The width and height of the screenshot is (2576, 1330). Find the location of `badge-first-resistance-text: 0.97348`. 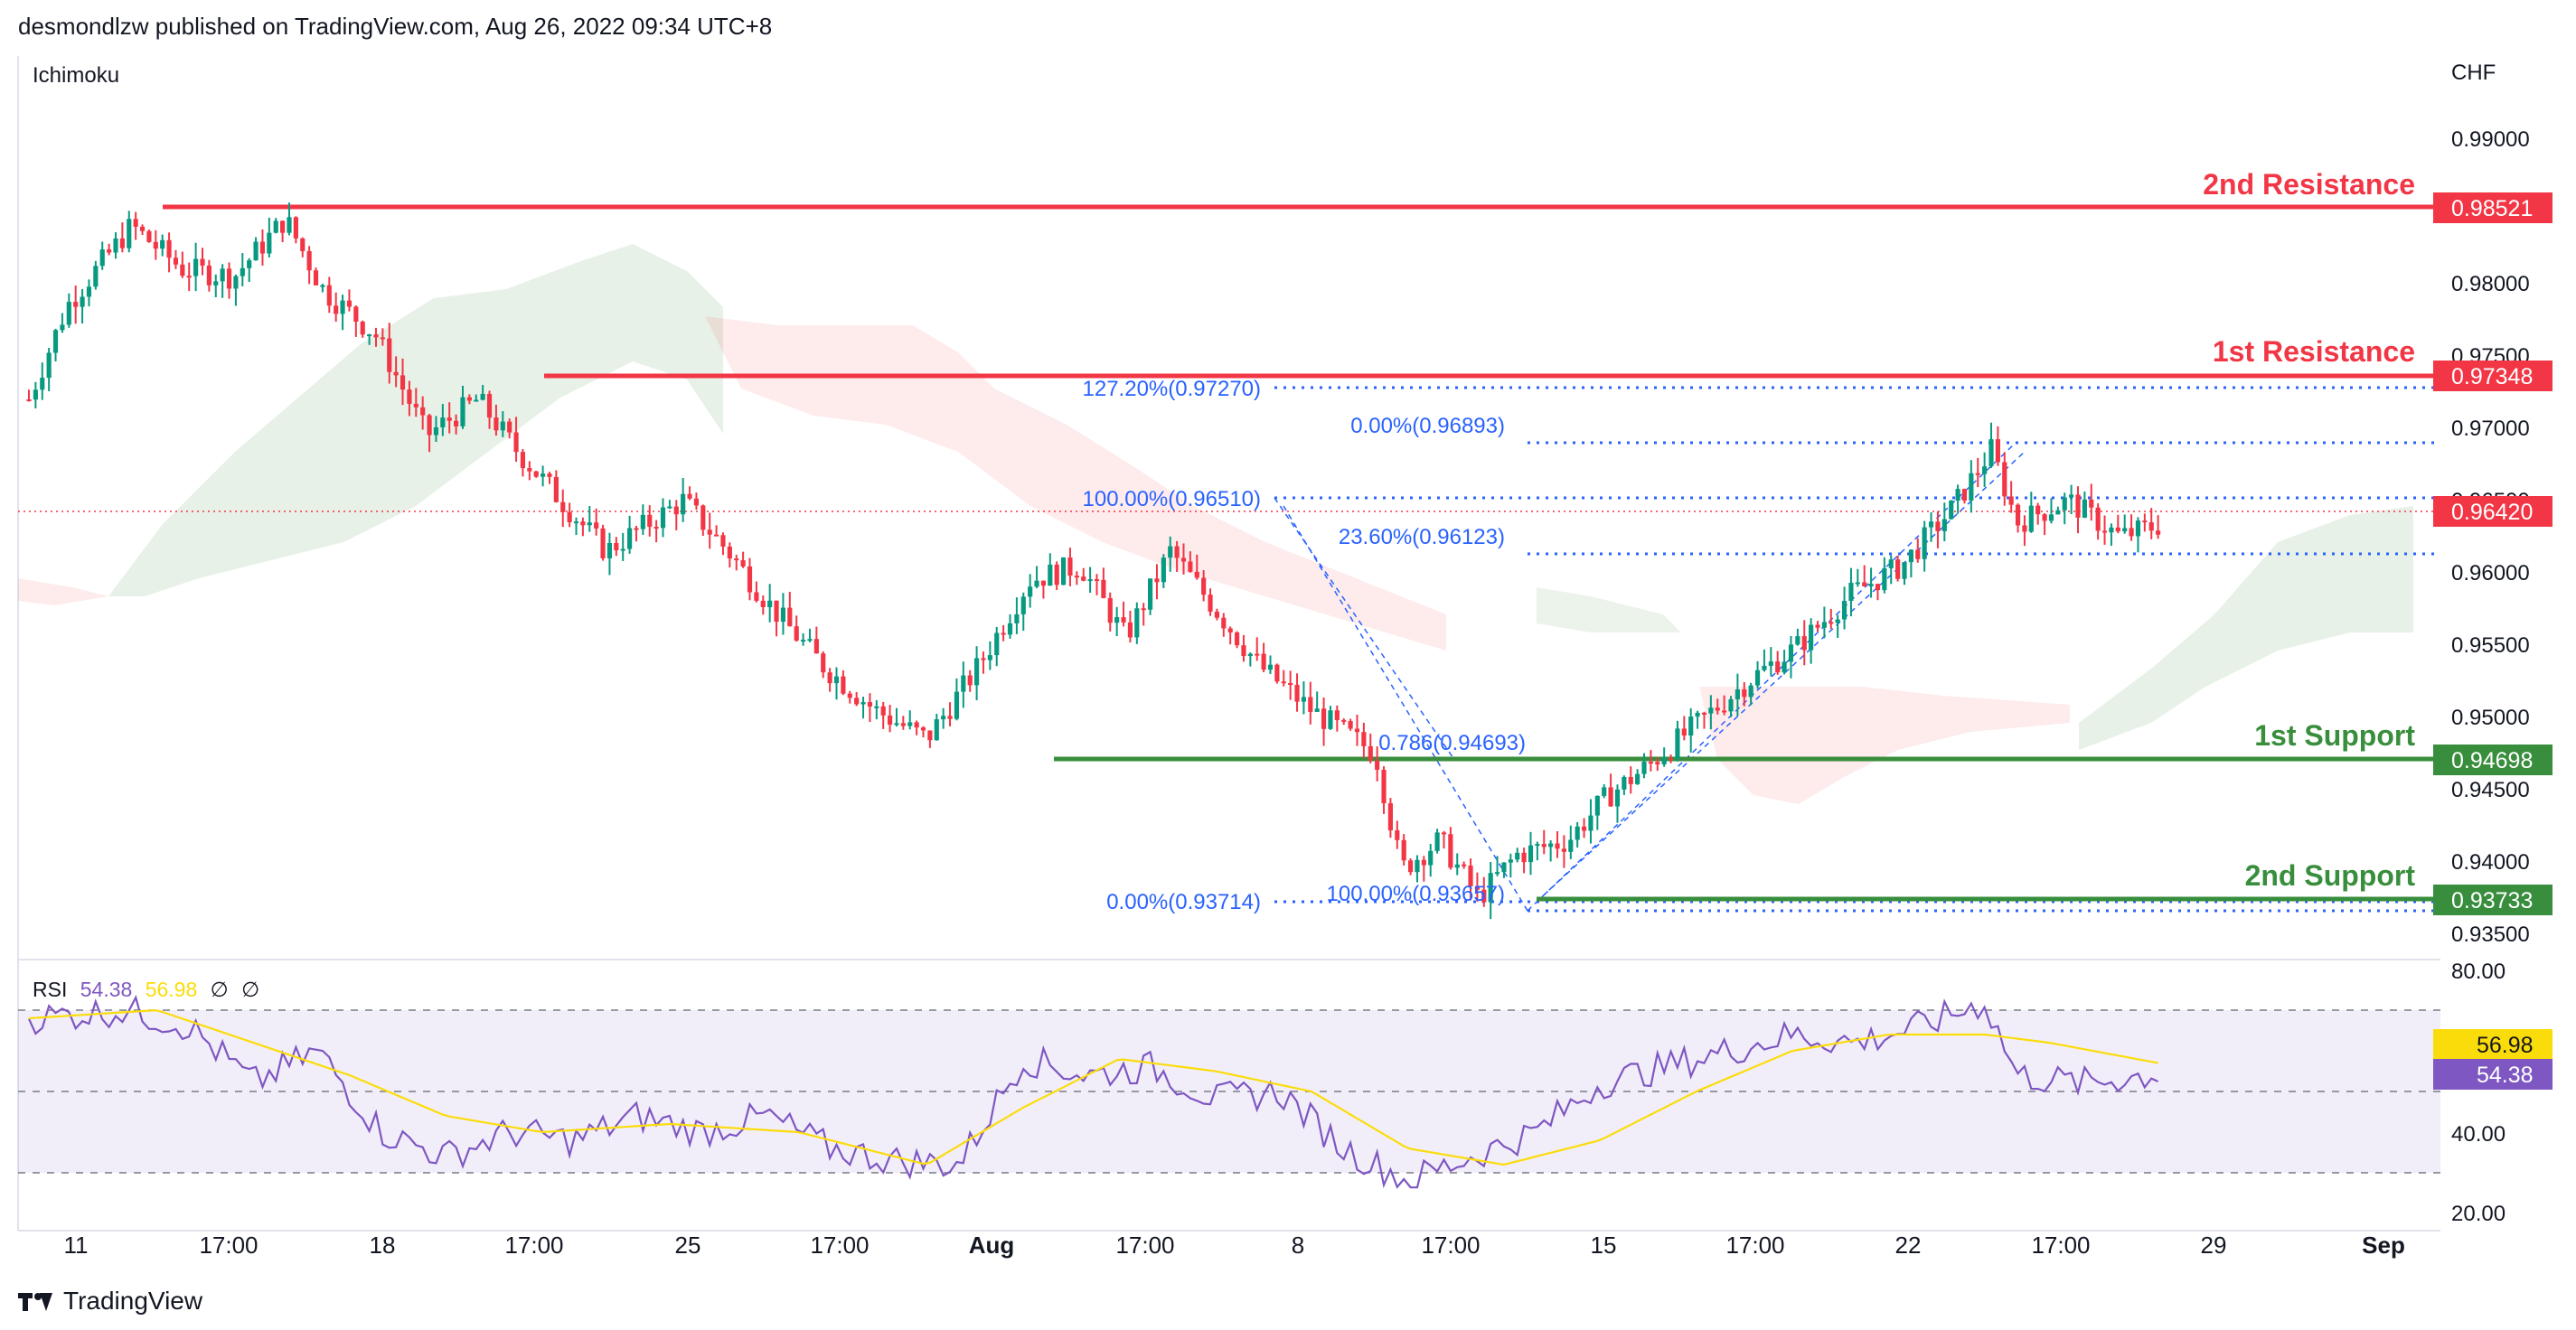

badge-first-resistance-text: 0.97348 is located at coordinates (2492, 377).